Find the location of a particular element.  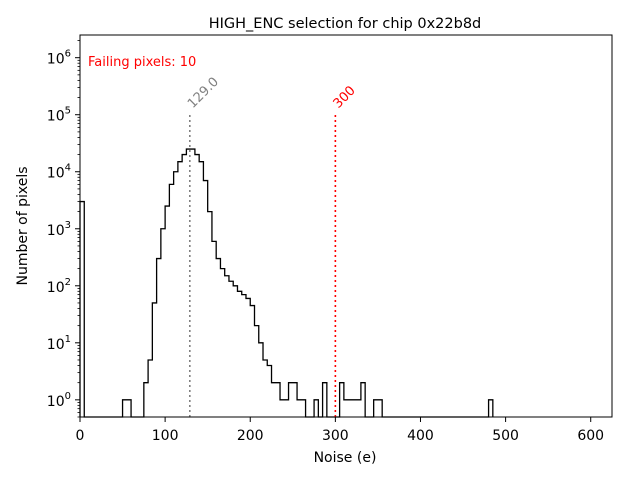

y-tick-label: 10⁶ is located at coordinates (59, 58).